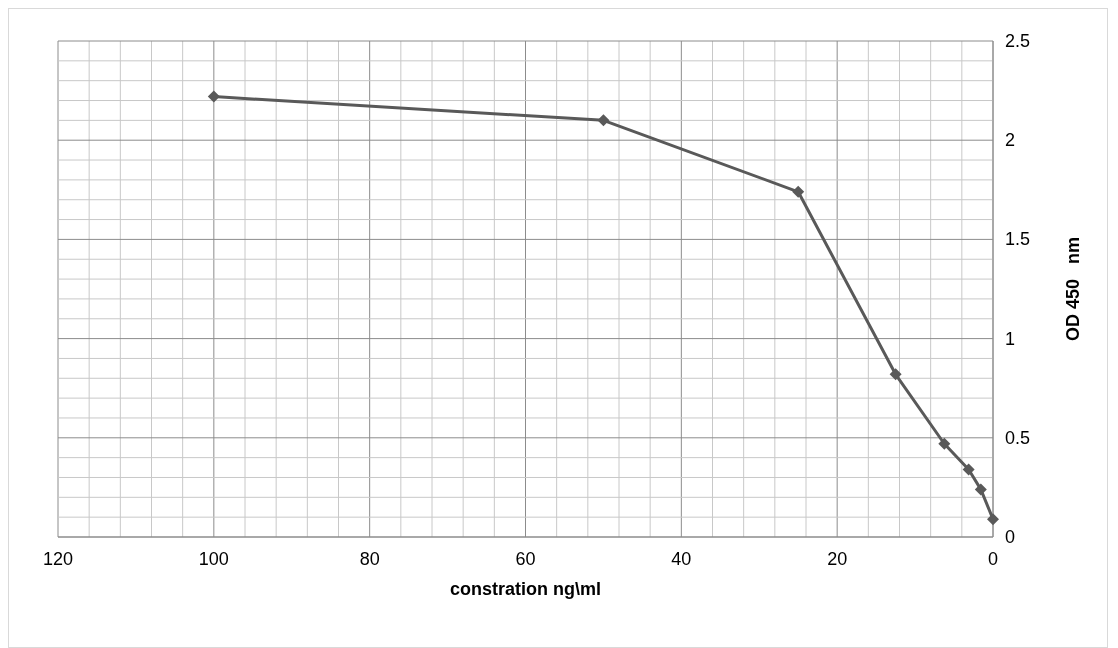 This screenshot has height=648, width=1118. Describe the element at coordinates (1010, 537) in the screenshot. I see `y-tick-label: 0` at that location.